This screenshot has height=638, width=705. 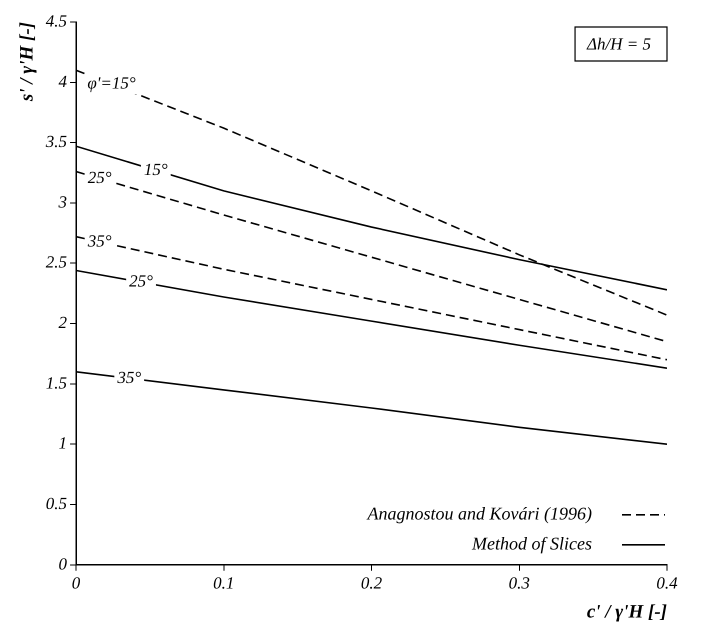 What do you see at coordinates (223, 582) in the screenshot?
I see `x-tick-label: 0.1` at bounding box center [223, 582].